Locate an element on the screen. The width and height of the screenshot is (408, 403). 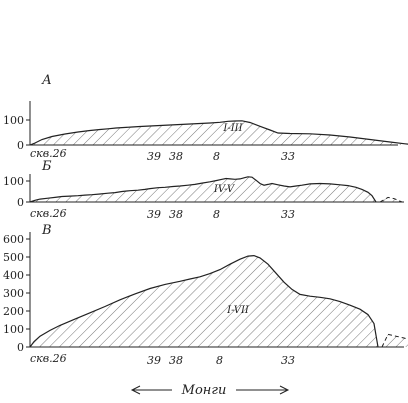
panel-a-well-8: 8 is located at coordinates (216, 156).